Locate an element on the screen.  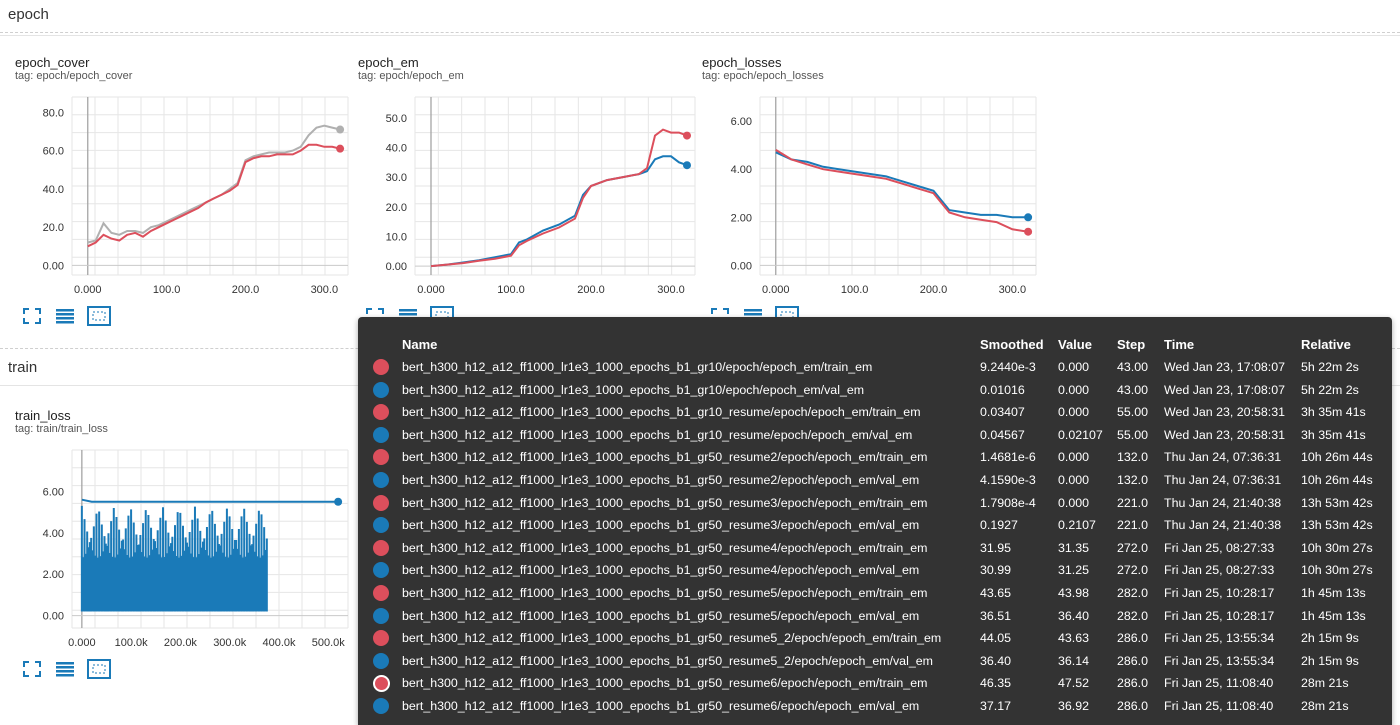
tooltip-cell-relative: 2h 15m 9s is located at coordinates (1330, 638).